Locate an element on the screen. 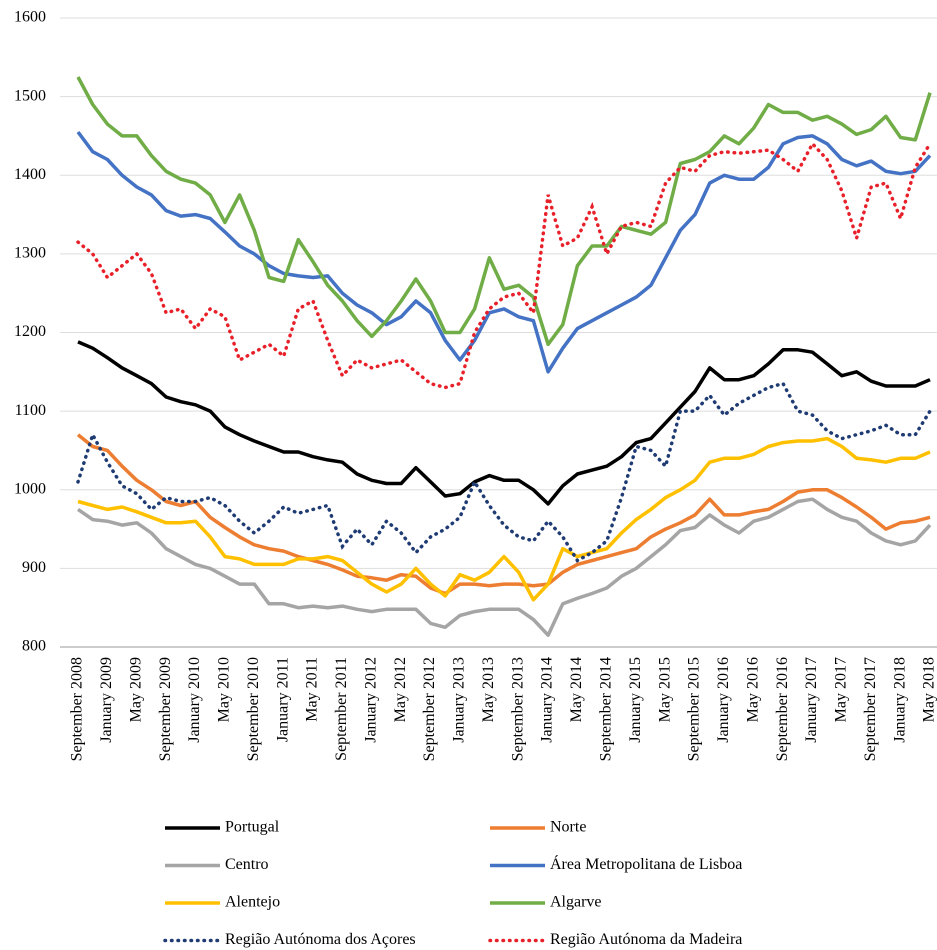  x-tick-label: January 2014 is located at coordinates (547, 700).